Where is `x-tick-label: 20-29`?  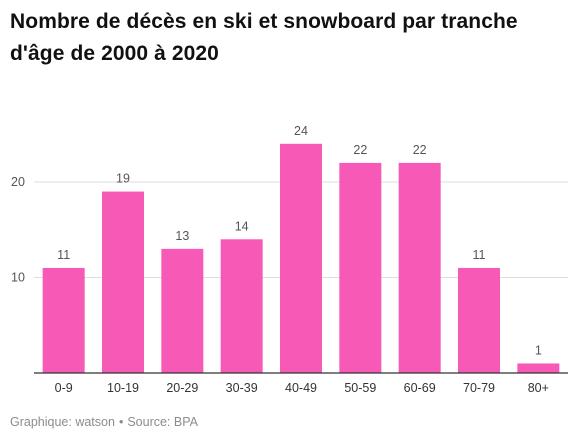
x-tick-label: 20-29 is located at coordinates (182, 388).